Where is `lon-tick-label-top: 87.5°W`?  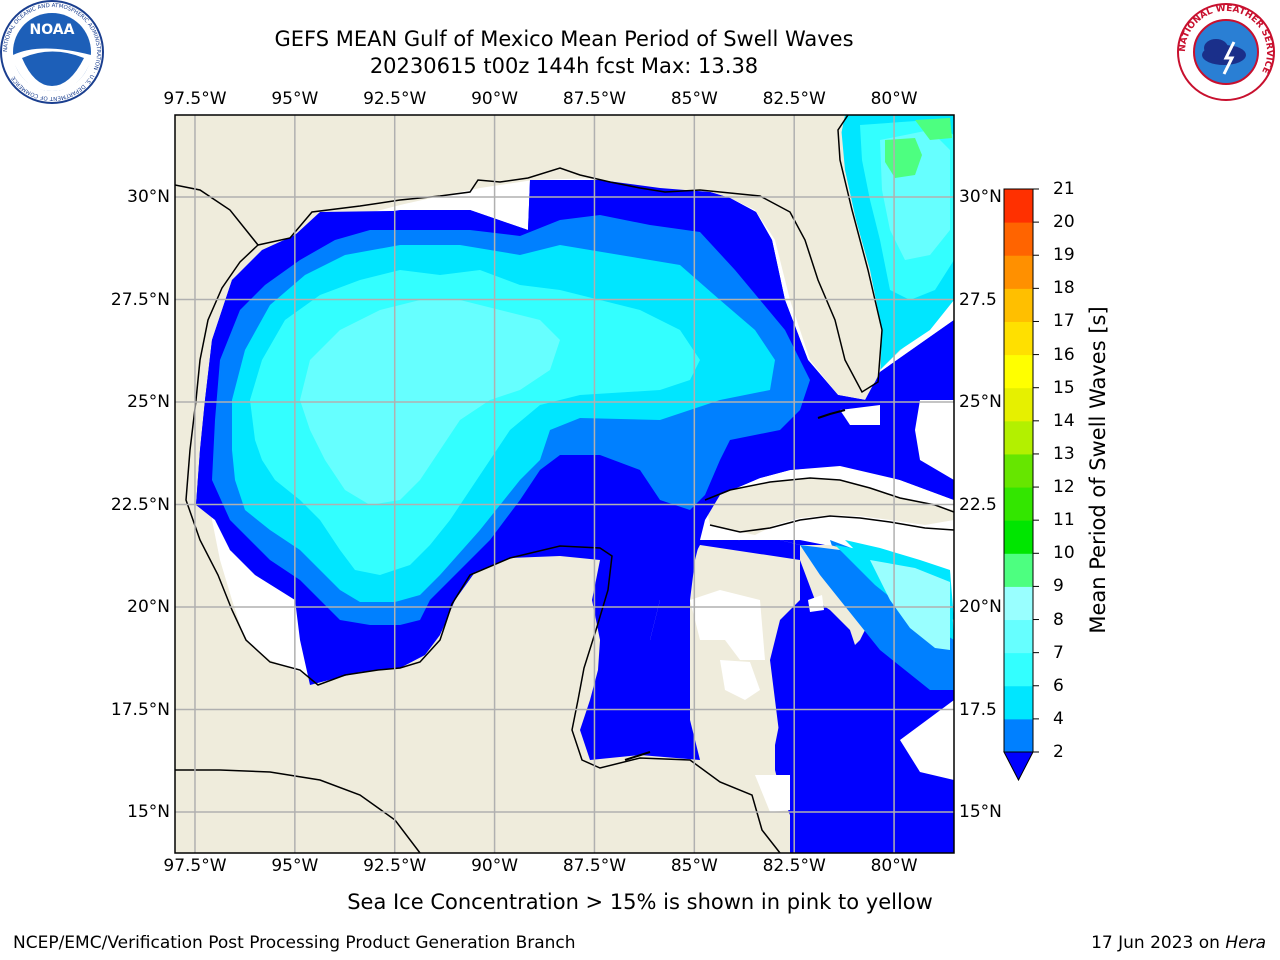 lon-tick-label-top: 87.5°W is located at coordinates (594, 99).